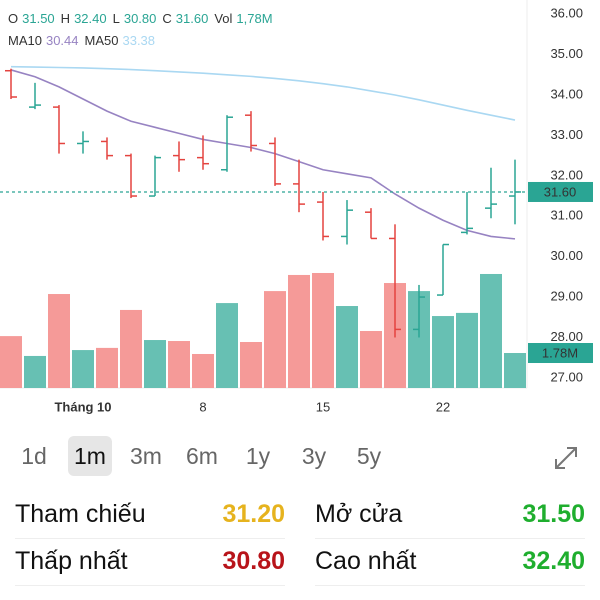 This screenshot has width=600, height=600. I want to click on range-tab: 1d, so click(34, 456).